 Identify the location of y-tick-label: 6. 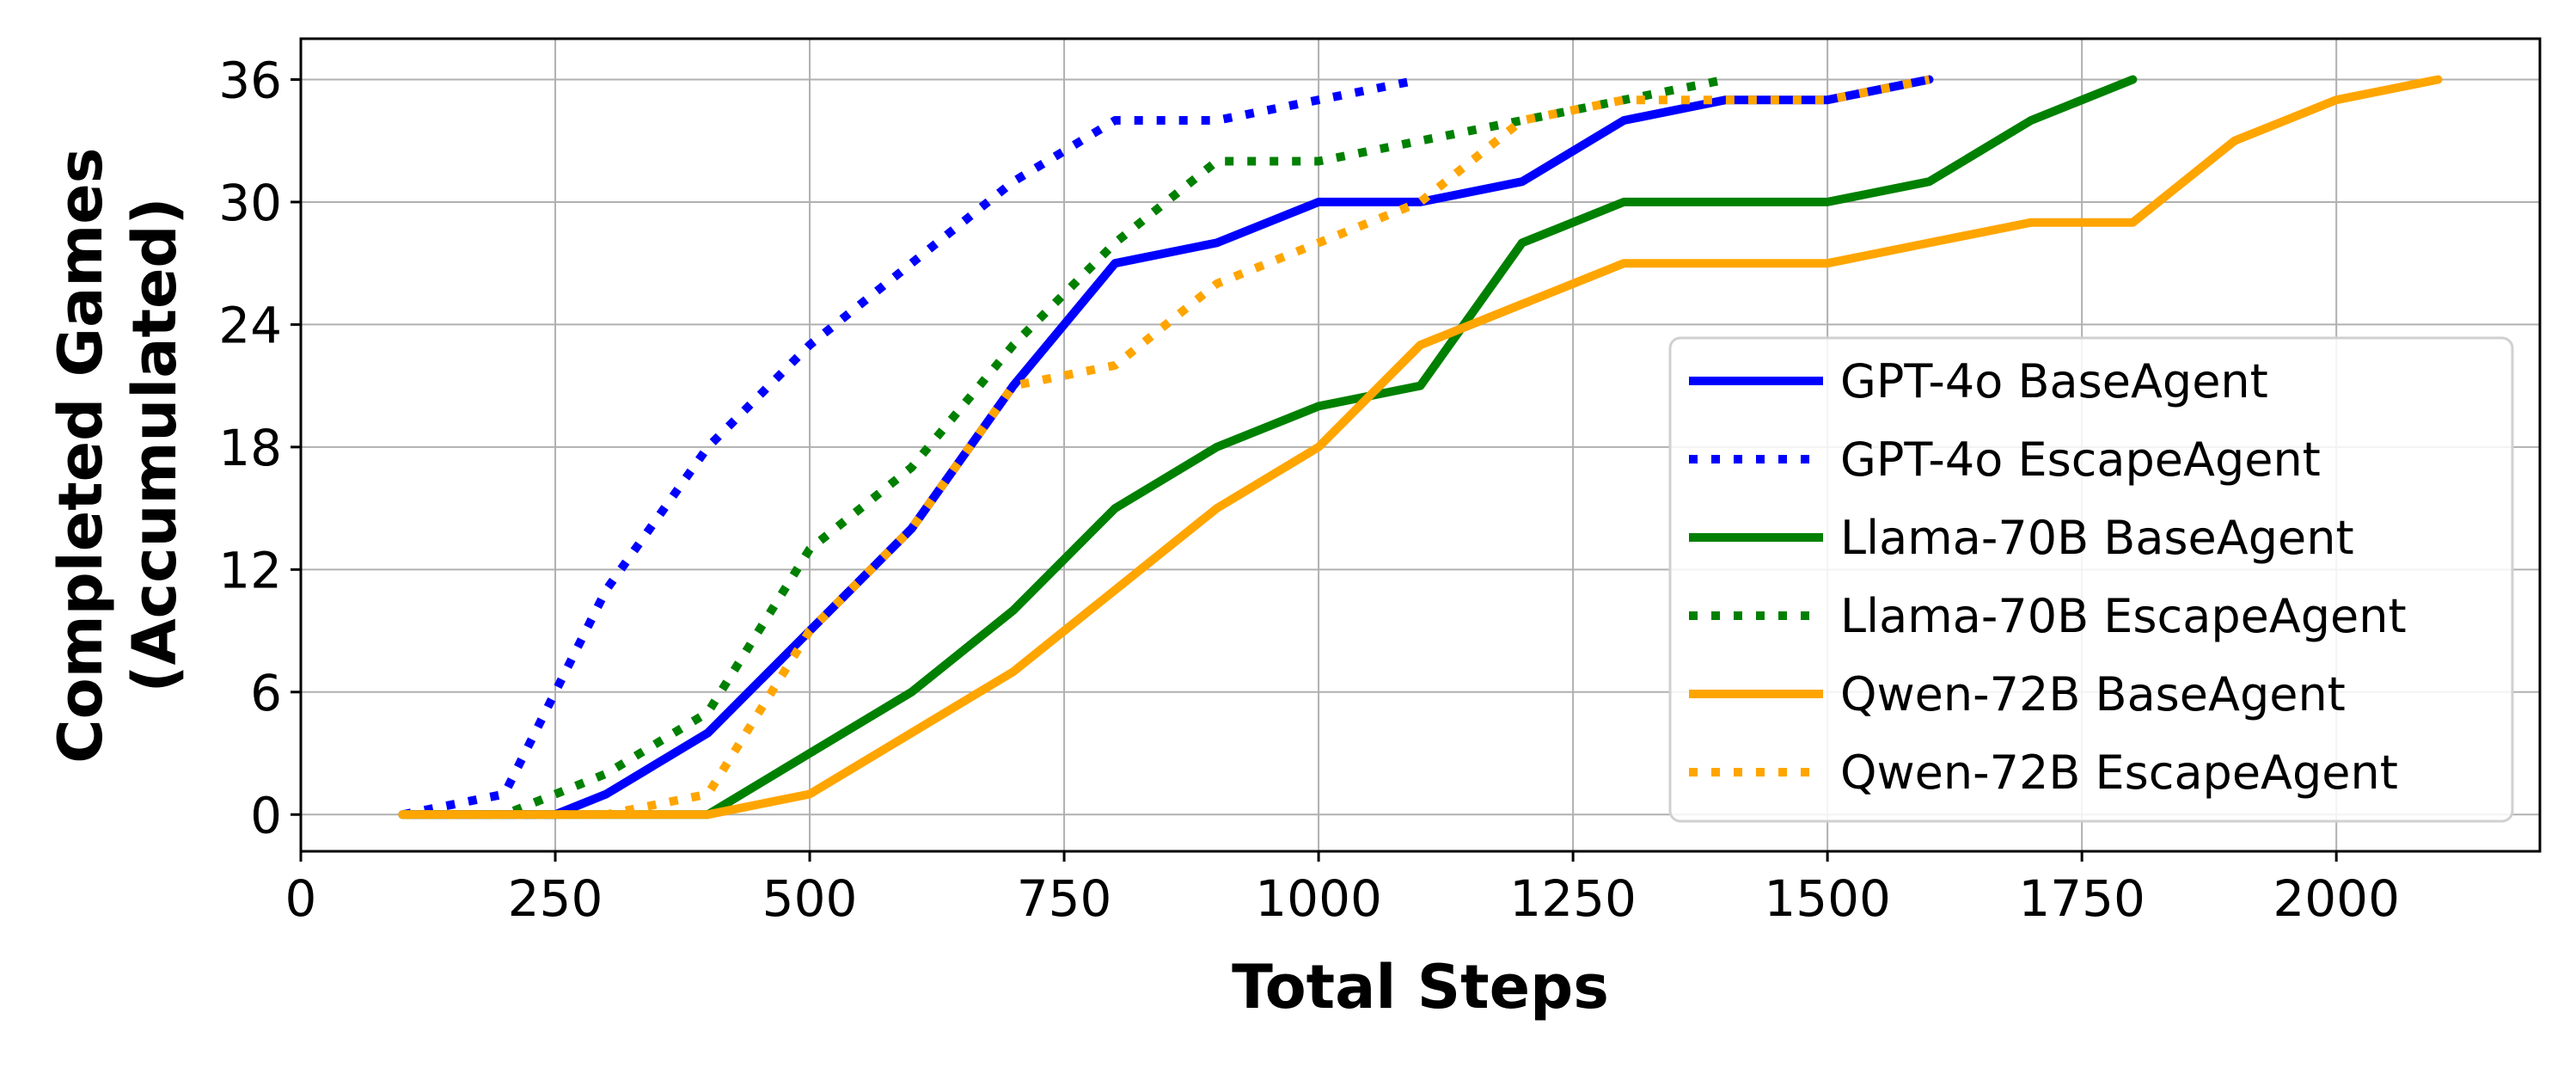
(266, 693).